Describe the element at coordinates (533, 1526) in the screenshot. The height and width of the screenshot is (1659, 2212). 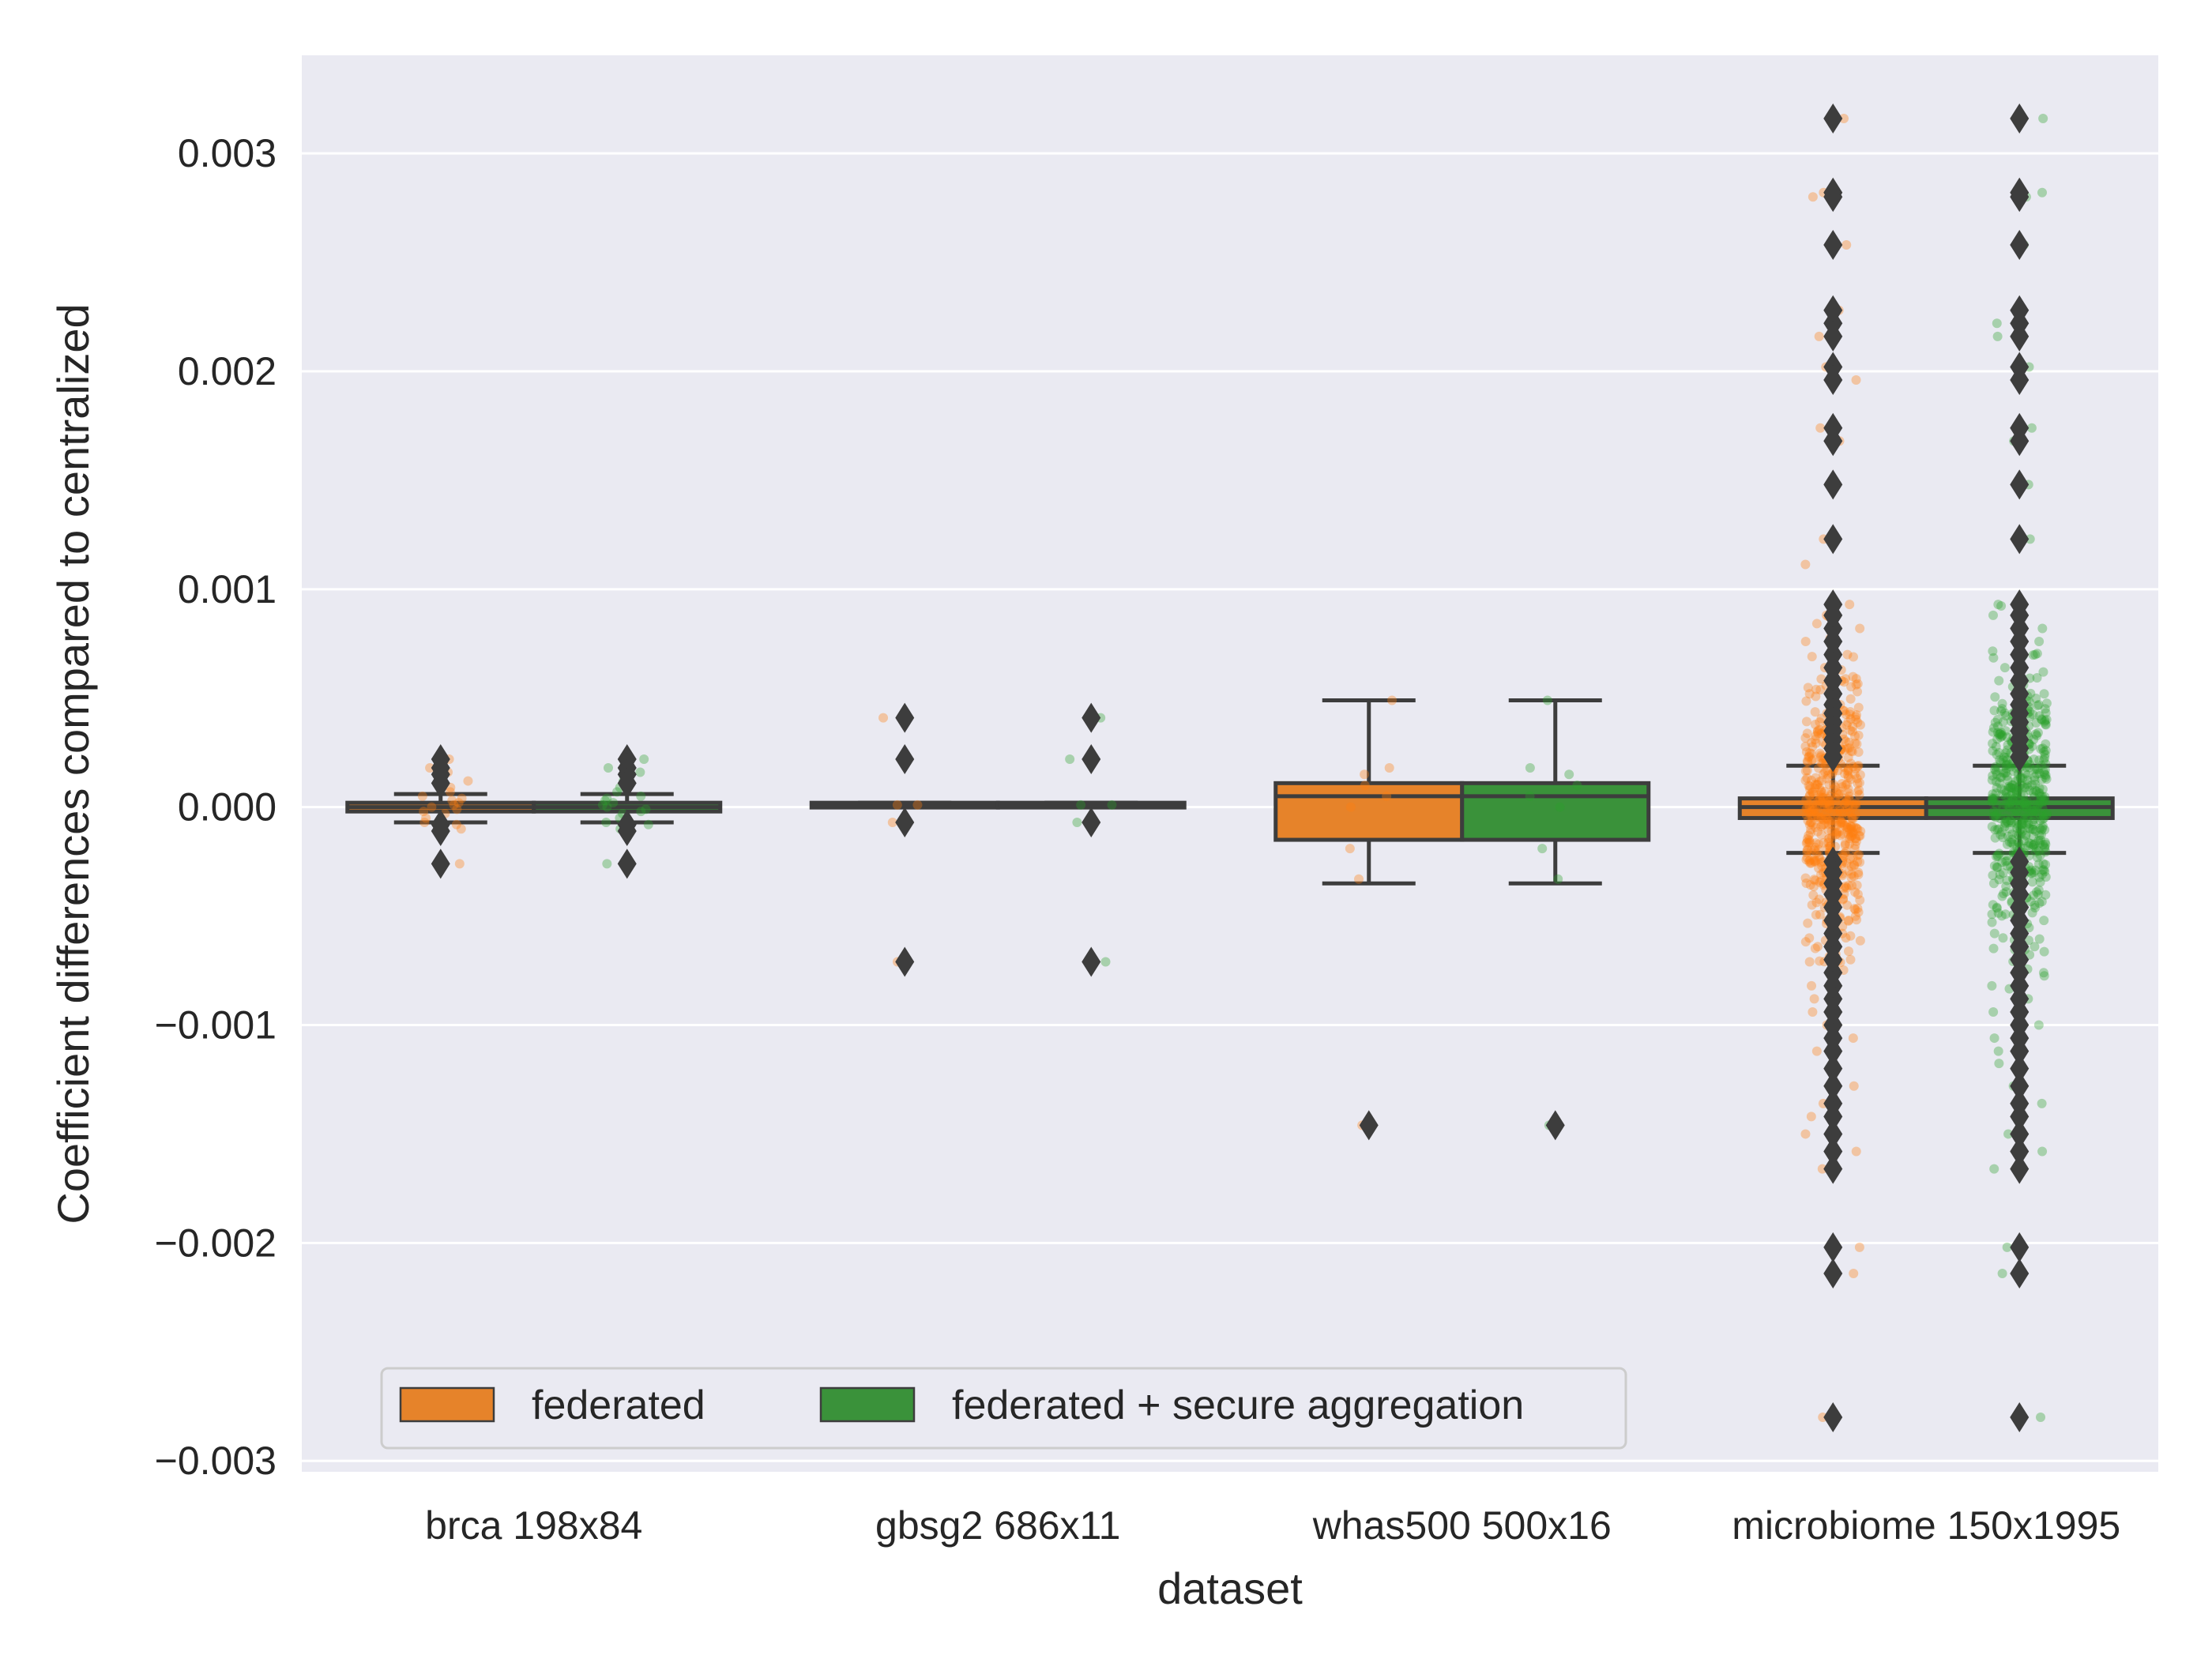
I see `x-tick-label: brca 198x84` at that location.